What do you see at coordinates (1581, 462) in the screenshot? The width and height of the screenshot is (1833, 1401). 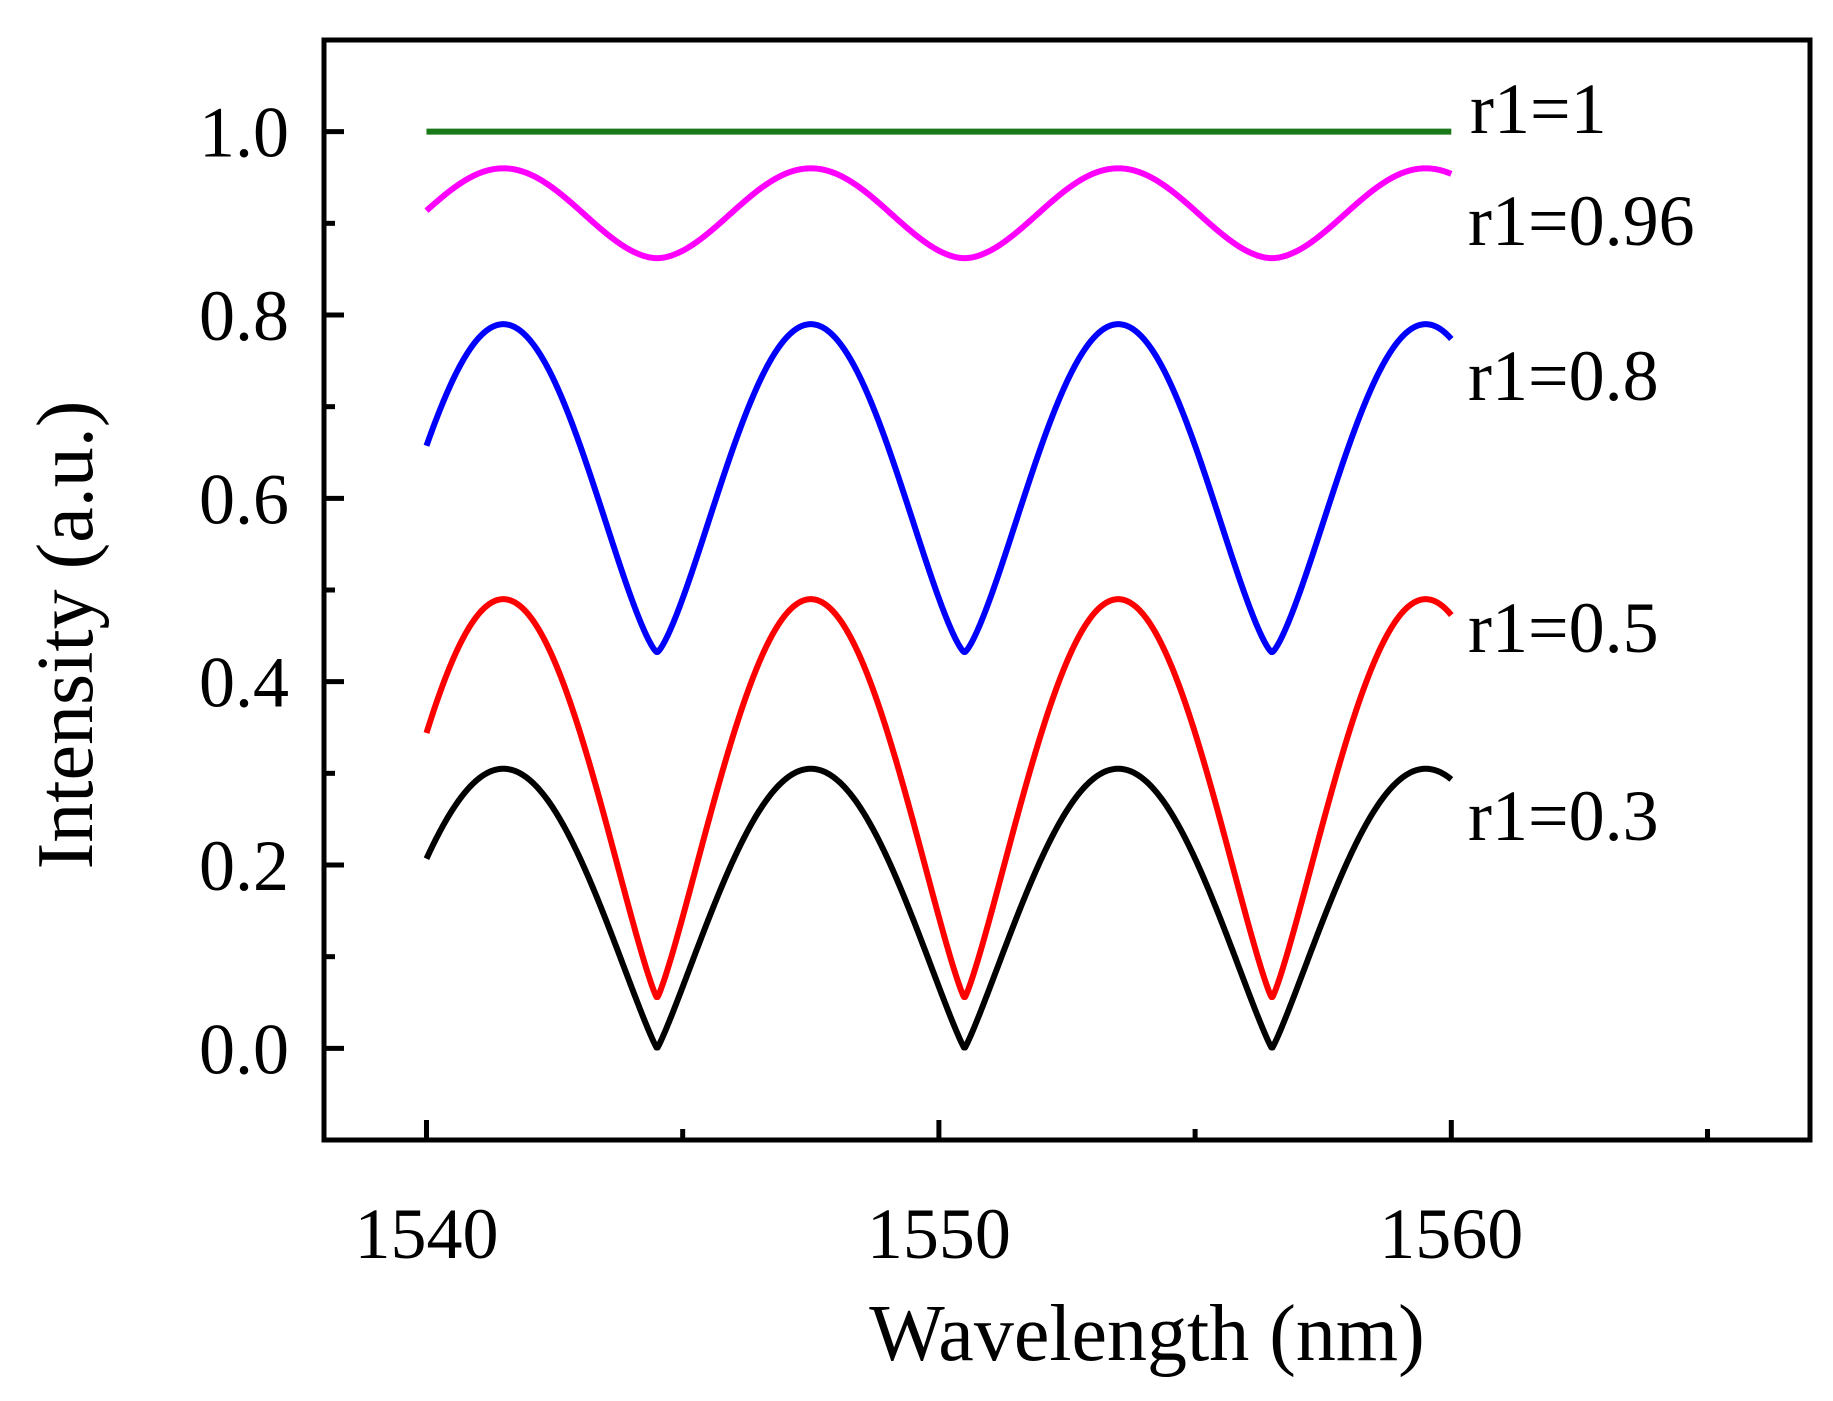 I see `series-labels: r1=1 r1=0.96 r1=0.8 r1=0.5 r1=0.3` at bounding box center [1581, 462].